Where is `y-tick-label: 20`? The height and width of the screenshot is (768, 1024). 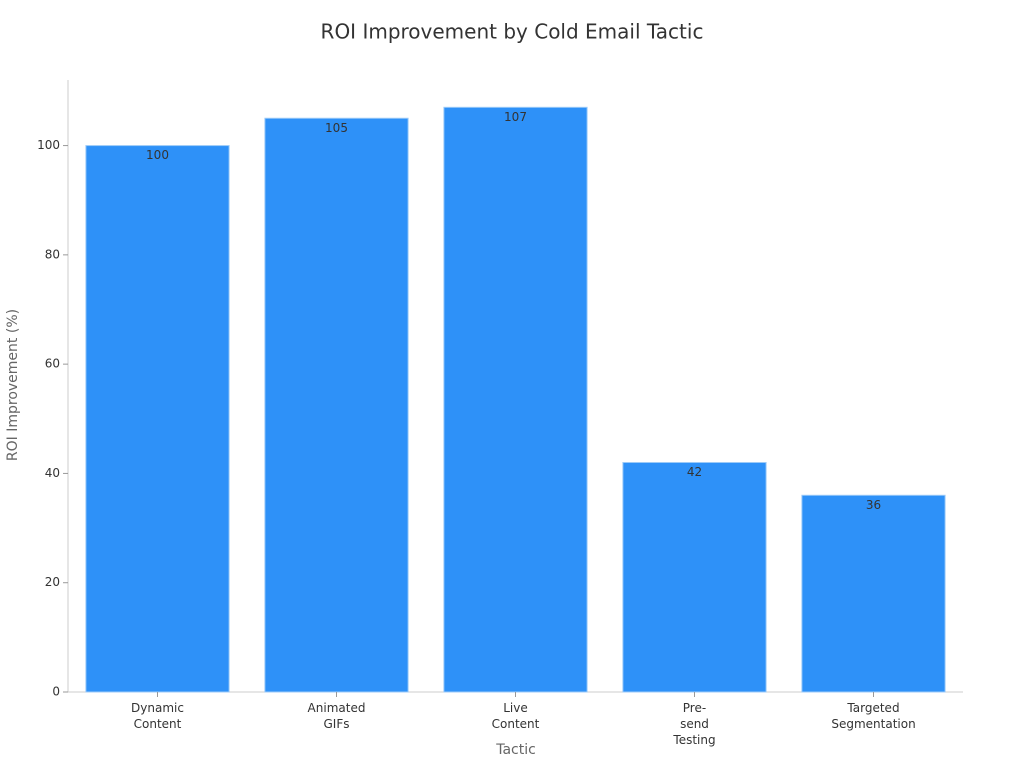 y-tick-label: 20 is located at coordinates (52, 582).